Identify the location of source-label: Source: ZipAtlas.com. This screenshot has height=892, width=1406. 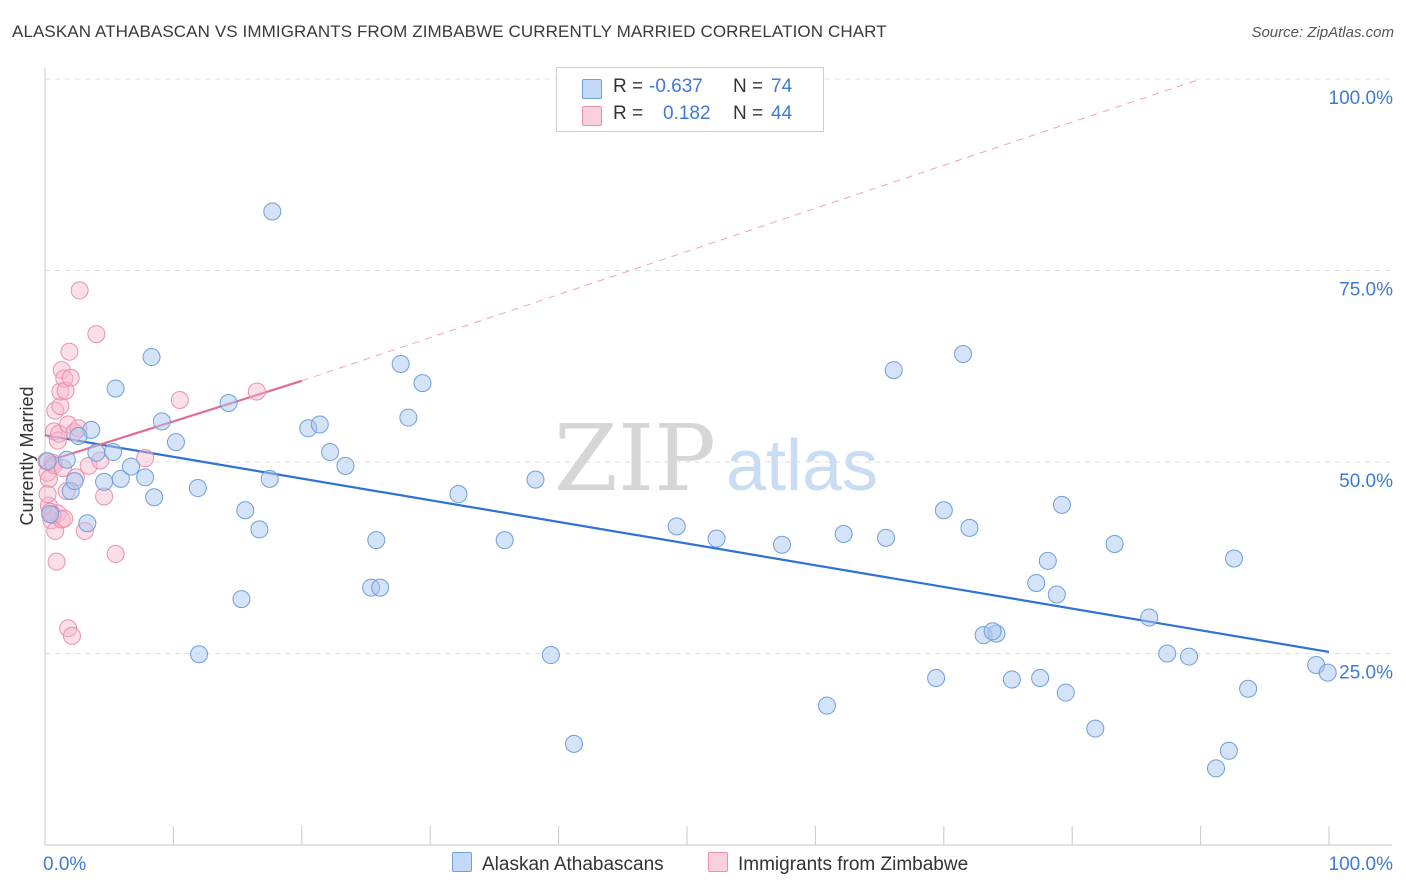
(1322, 32).